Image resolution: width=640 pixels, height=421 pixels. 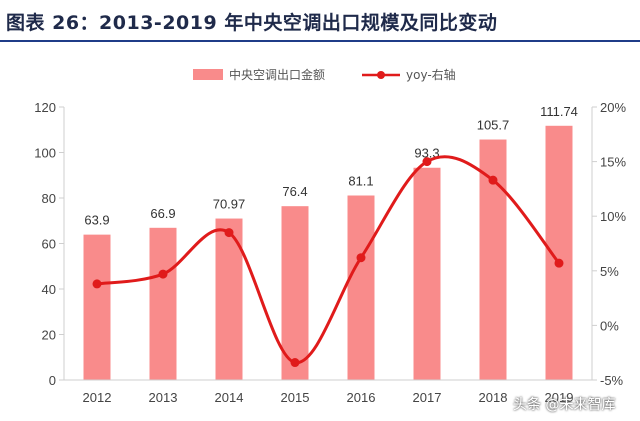 I want to click on x-tick-2018: 2018, so click(x=493, y=397).